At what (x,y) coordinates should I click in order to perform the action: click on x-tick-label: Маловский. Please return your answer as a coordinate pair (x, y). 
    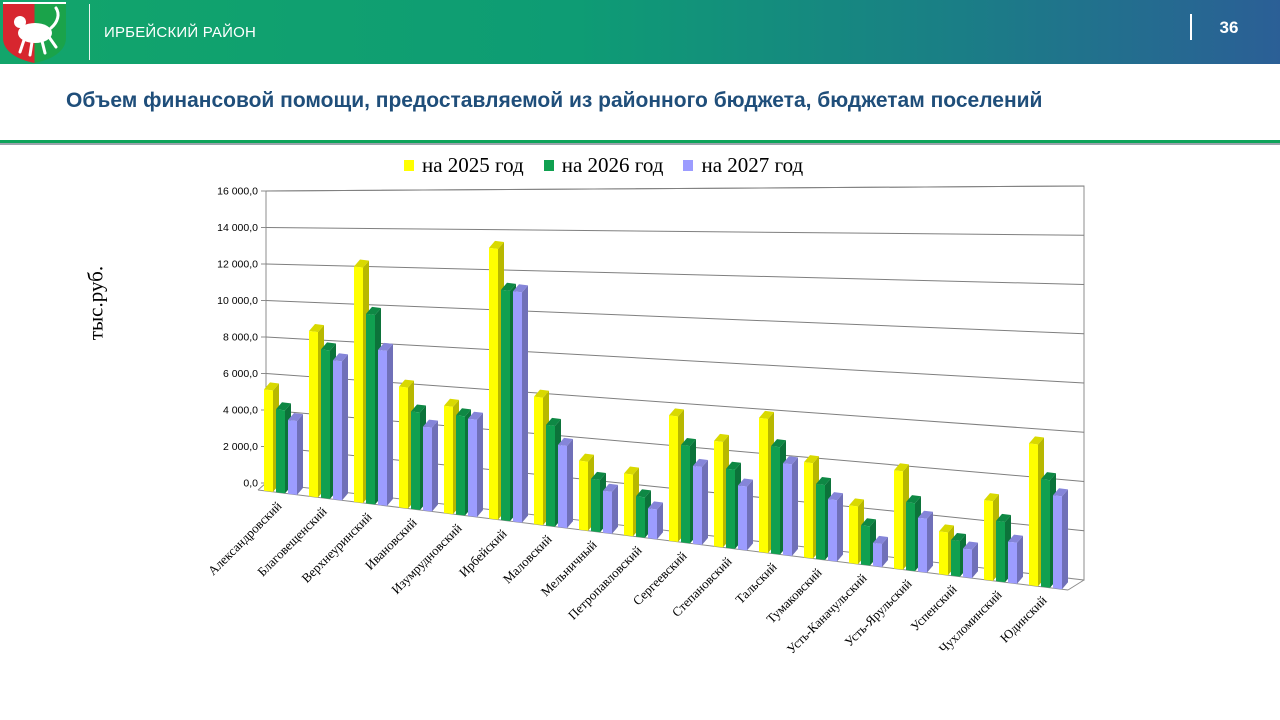
    Looking at the image, I should click on (527, 559).